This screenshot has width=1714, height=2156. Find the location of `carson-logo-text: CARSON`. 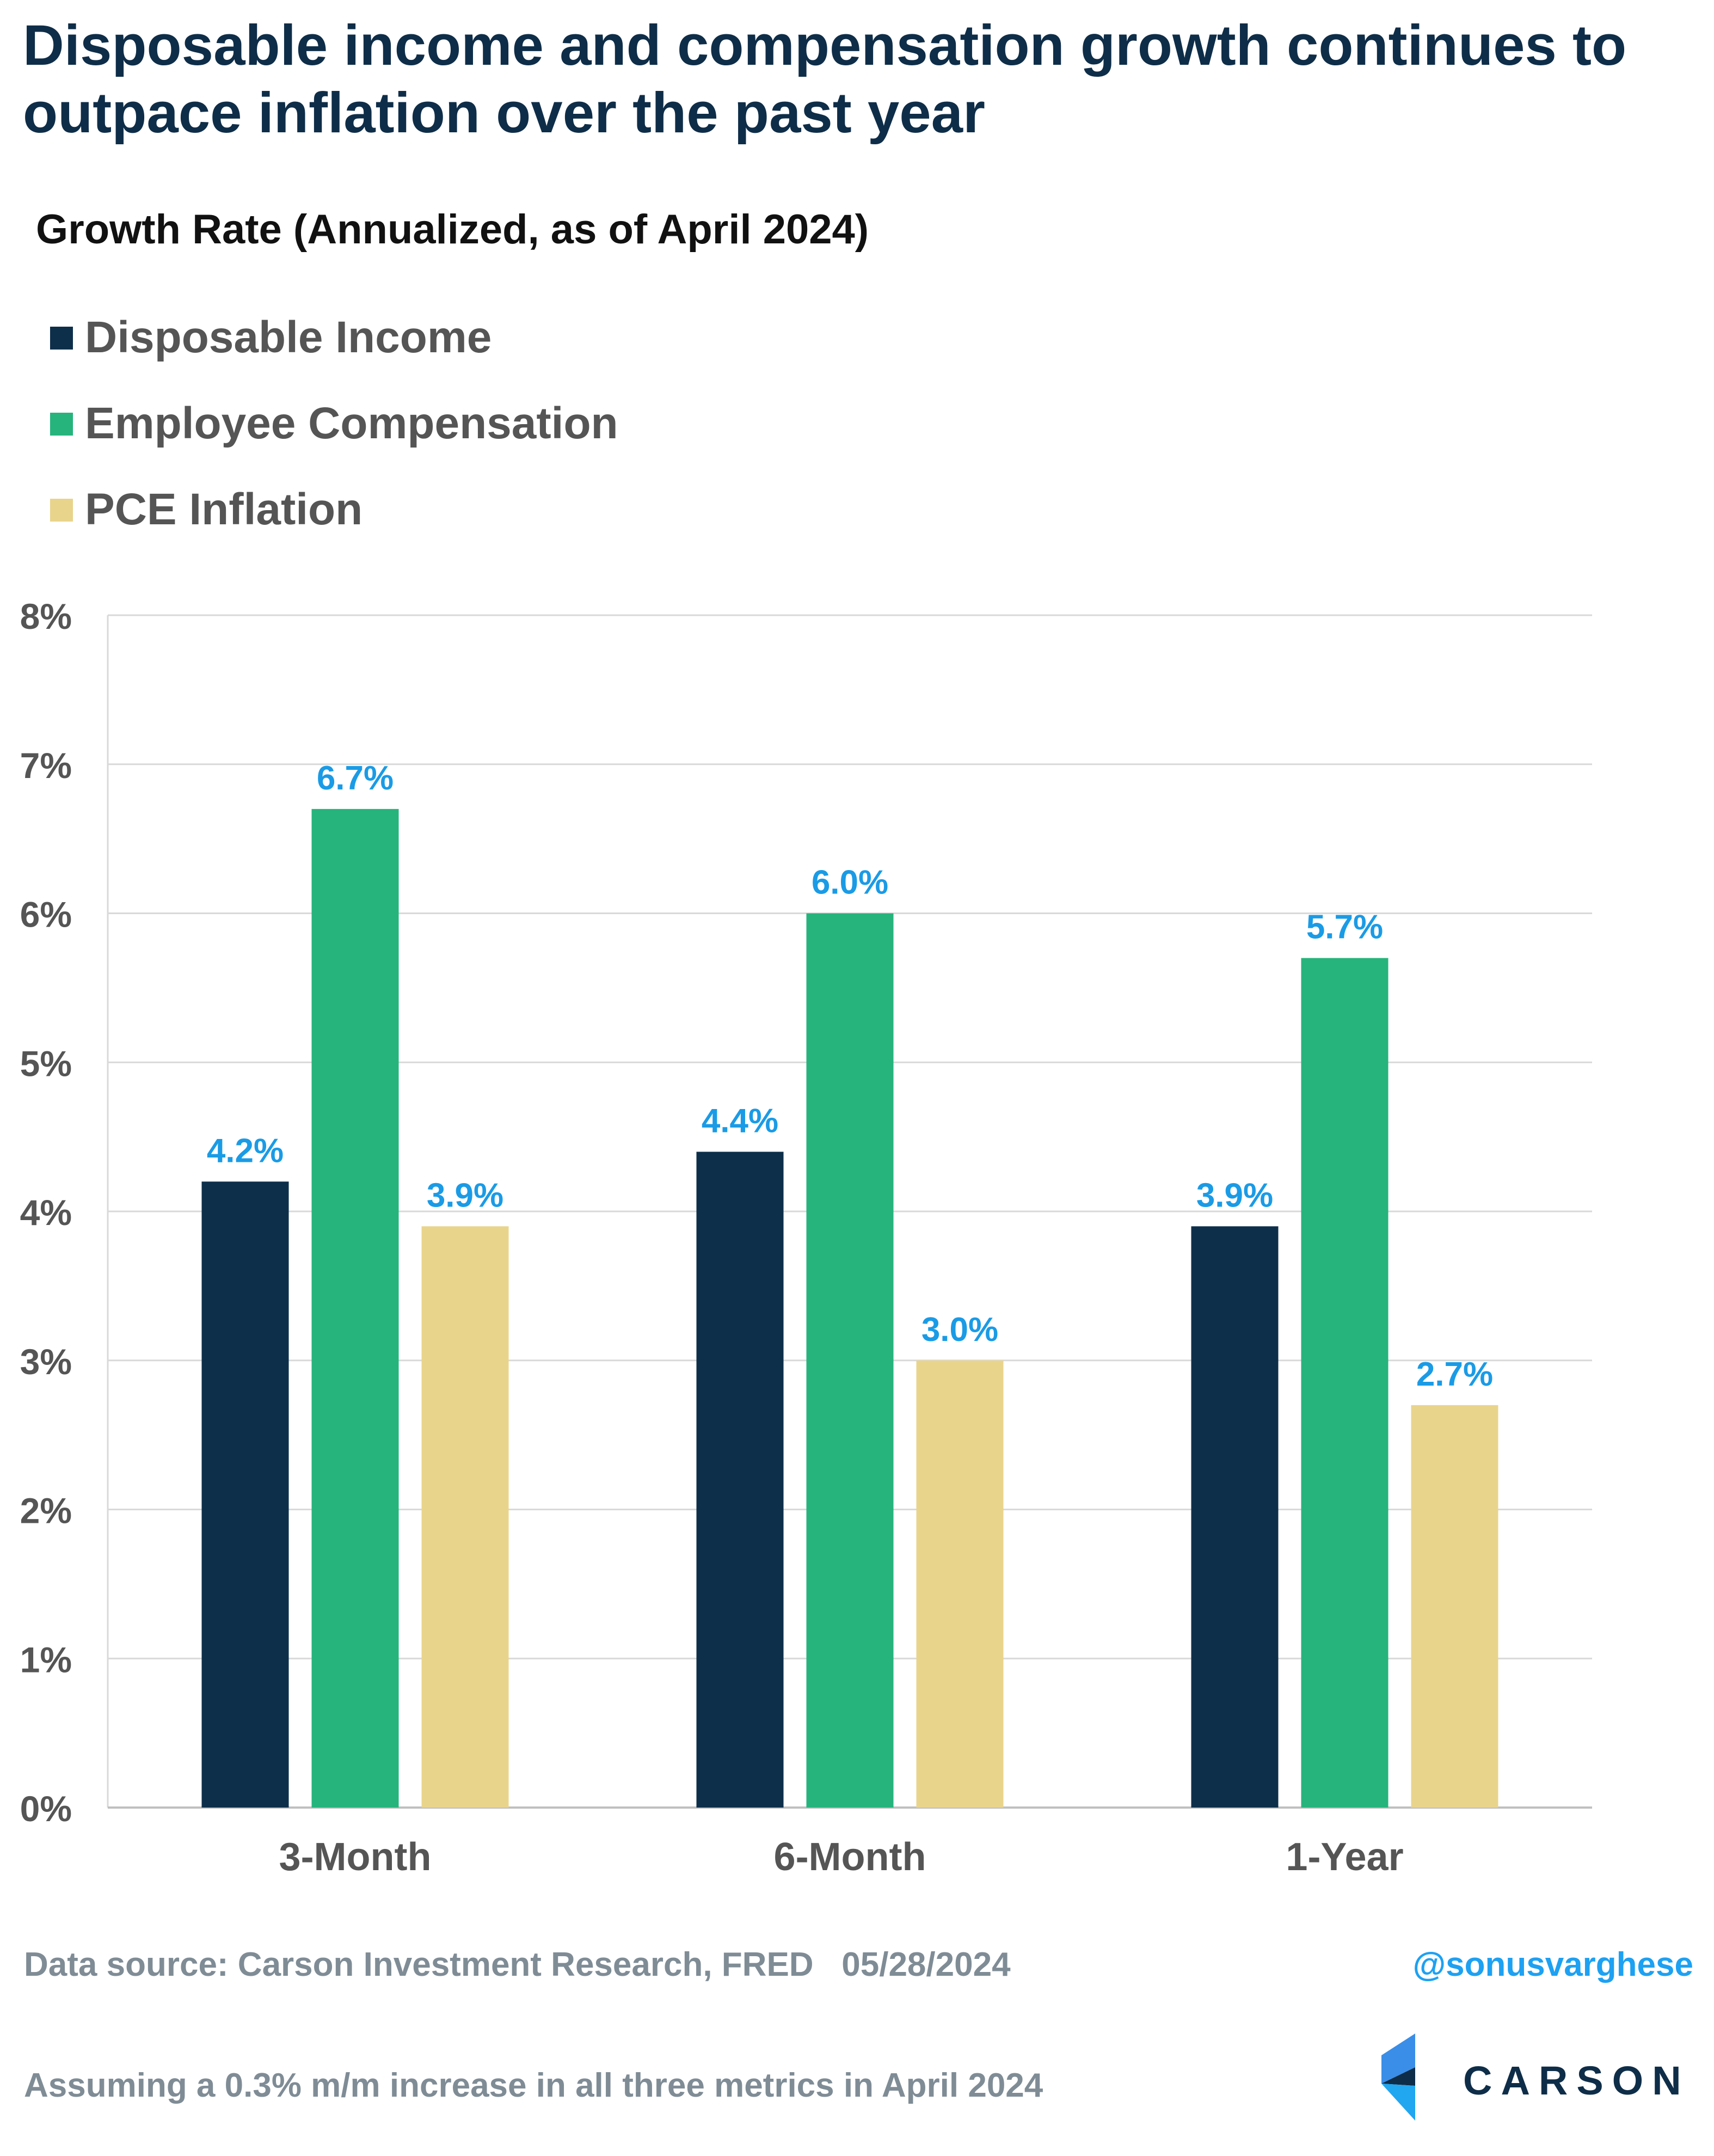

carson-logo-text: CARSON is located at coordinates (1576, 2080).